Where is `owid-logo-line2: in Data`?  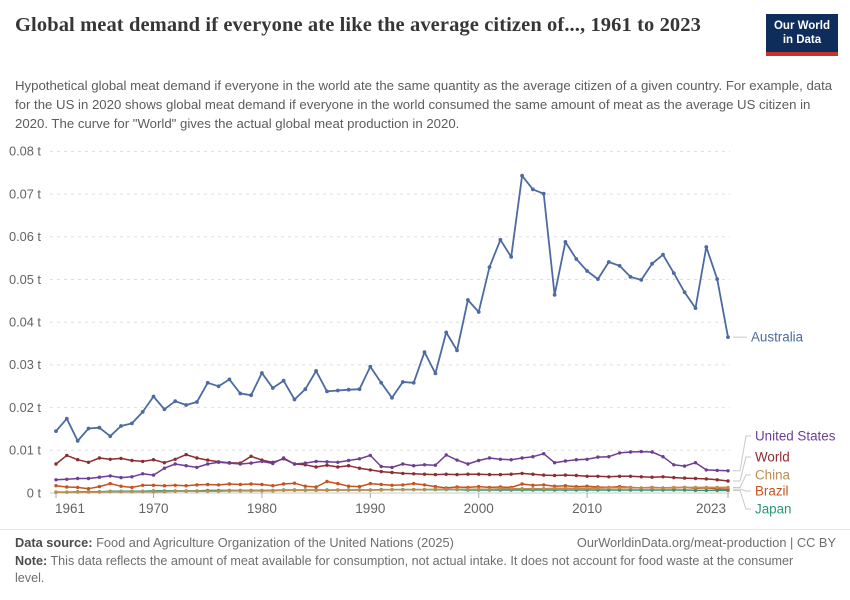 owid-logo-line2: in Data is located at coordinates (802, 39).